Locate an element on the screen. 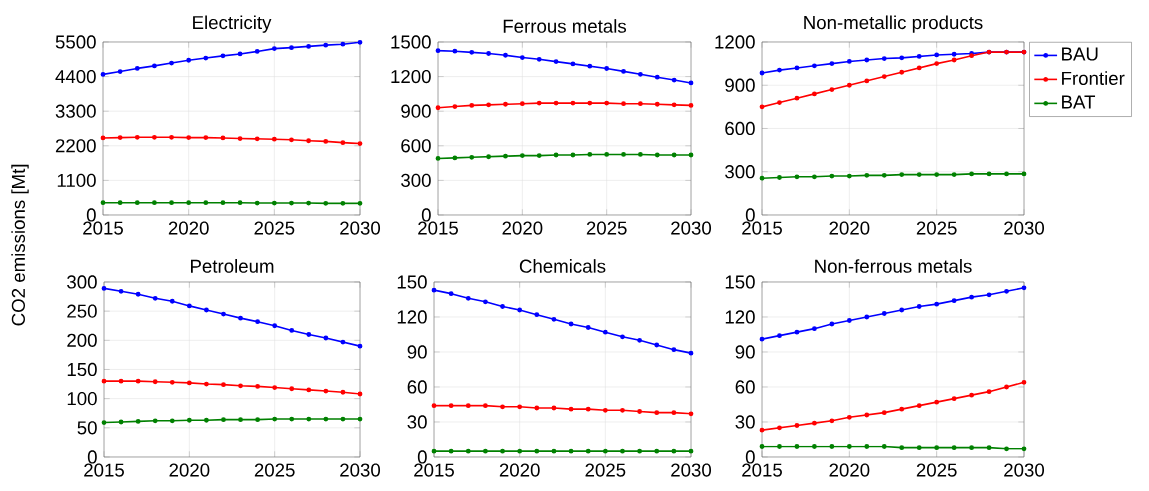 The height and width of the screenshot is (491, 1149). y-tick-label: 0 is located at coordinates (426, 215).